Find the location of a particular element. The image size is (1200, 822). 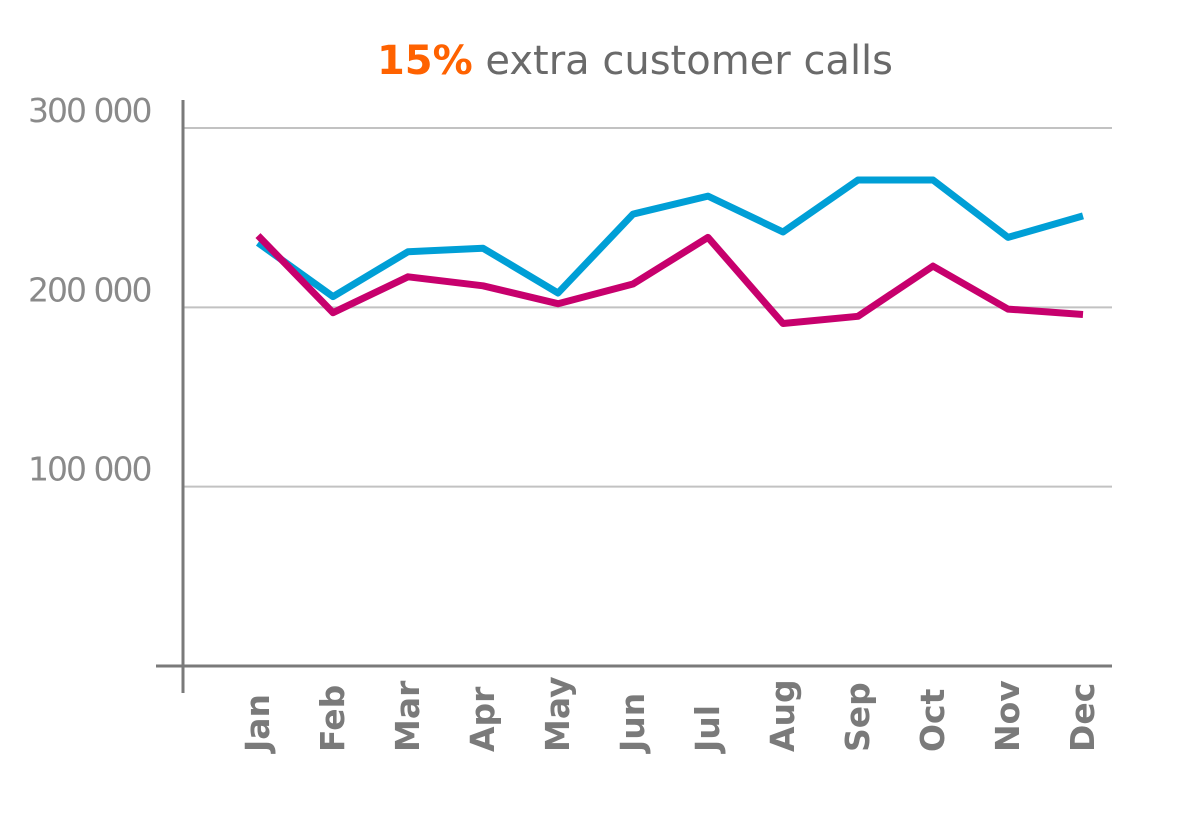

x-tick-label: Sep is located at coordinates (857, 717).